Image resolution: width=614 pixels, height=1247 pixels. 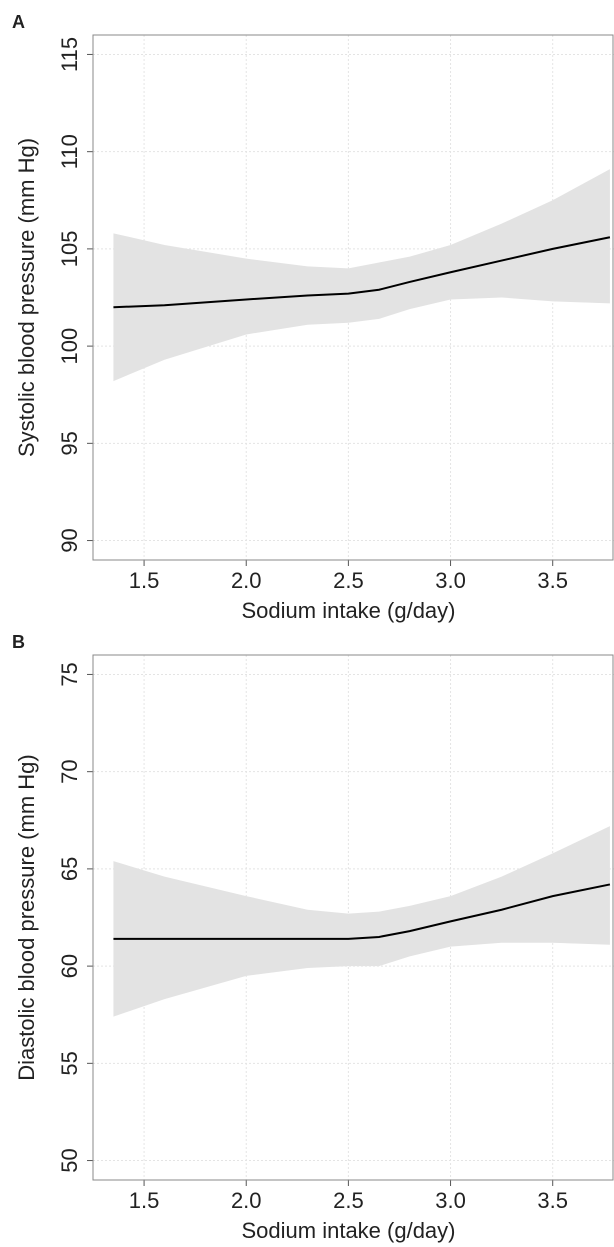 What do you see at coordinates (69, 674) in the screenshot?
I see `y-tick-label: 75` at bounding box center [69, 674].